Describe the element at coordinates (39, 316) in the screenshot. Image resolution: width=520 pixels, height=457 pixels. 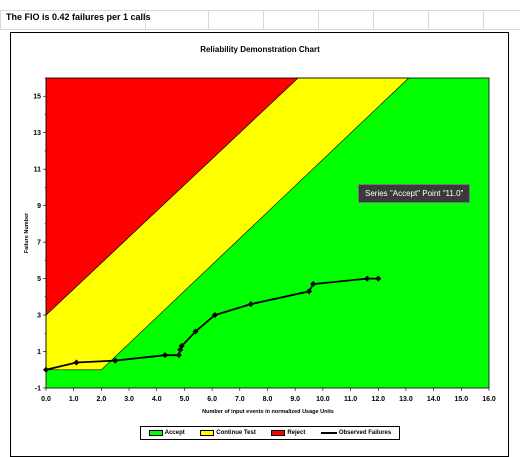
I see `y-tick-label: 3` at that location.